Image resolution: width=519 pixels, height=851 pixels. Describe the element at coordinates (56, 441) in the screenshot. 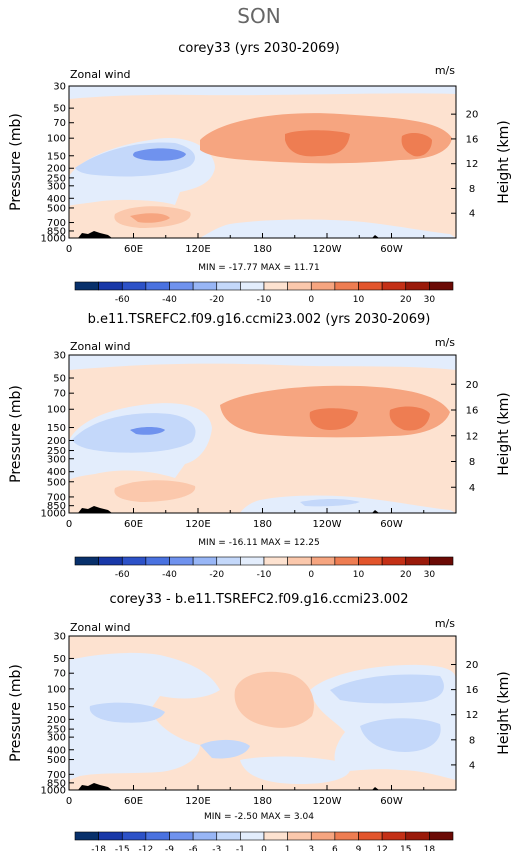

I see `panel-2-ytick-label: 200` at that location.